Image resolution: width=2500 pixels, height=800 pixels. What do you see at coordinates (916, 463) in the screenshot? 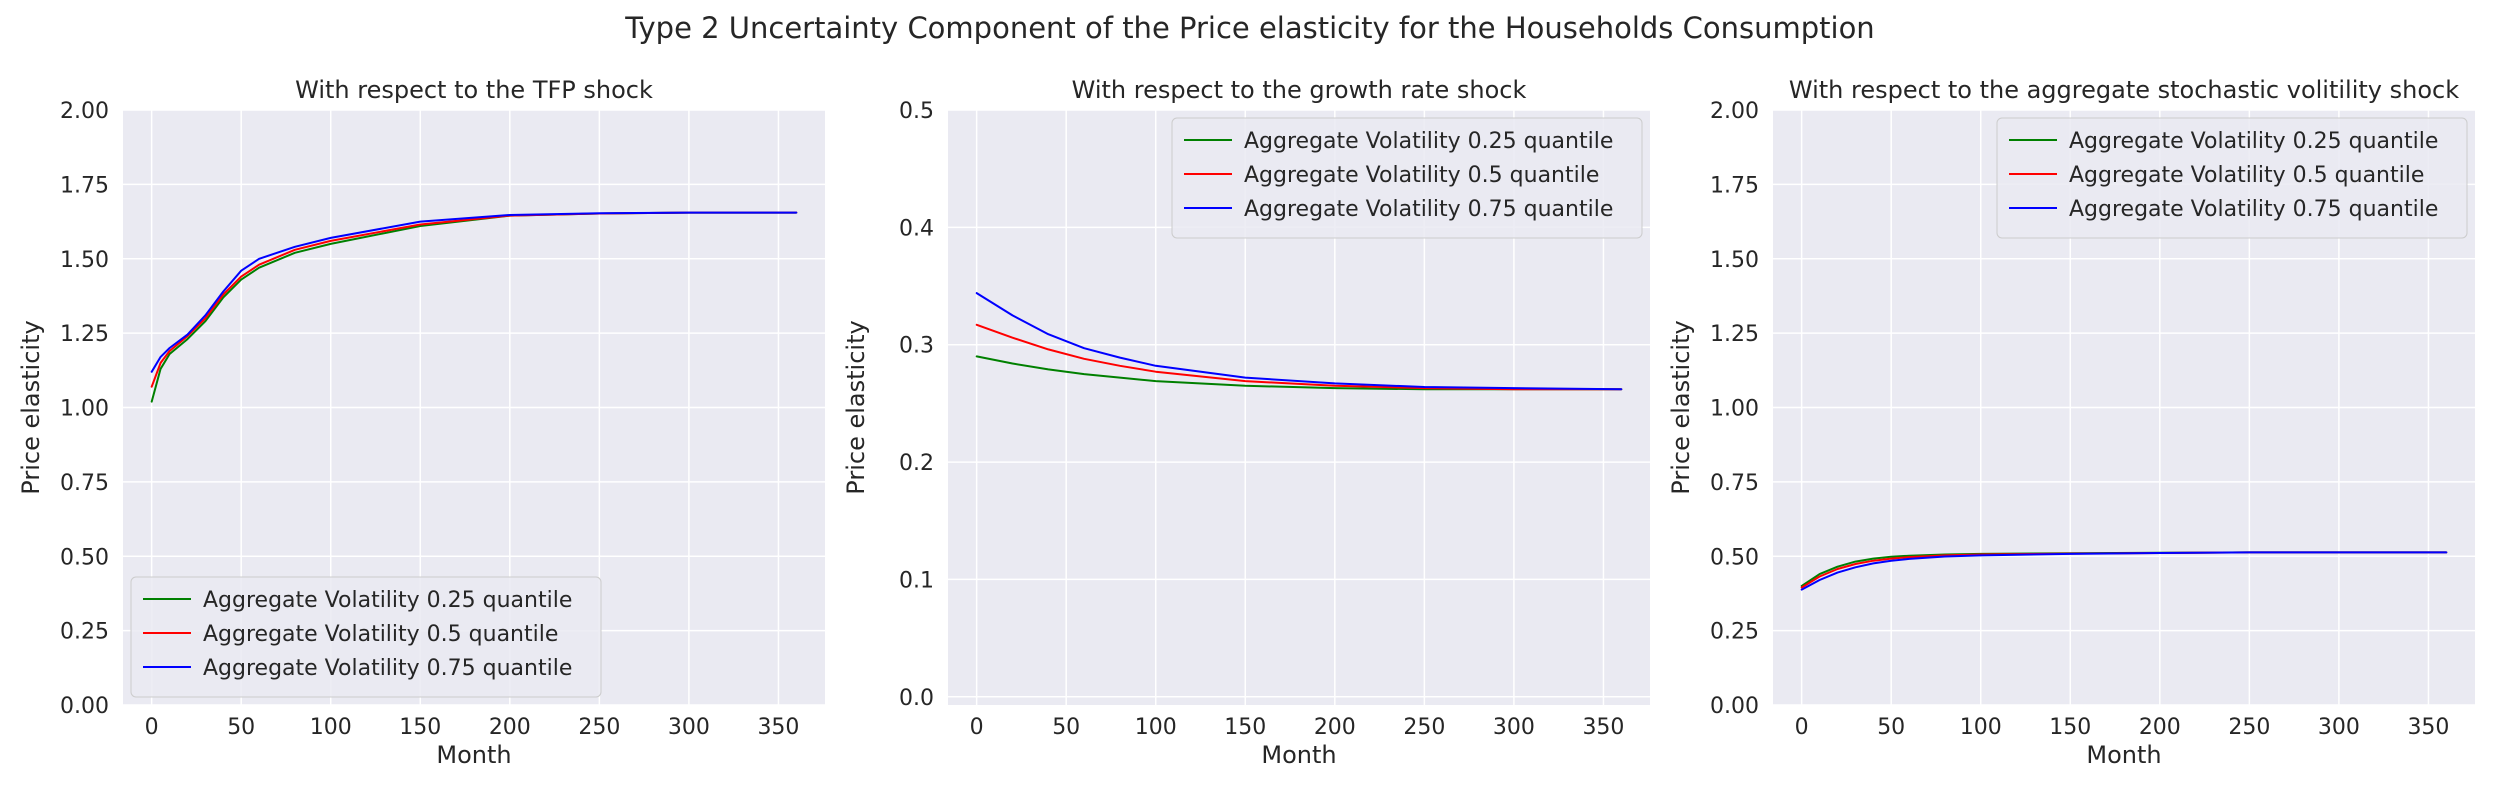
I see `y-tick-label: 0.2` at bounding box center [916, 463].